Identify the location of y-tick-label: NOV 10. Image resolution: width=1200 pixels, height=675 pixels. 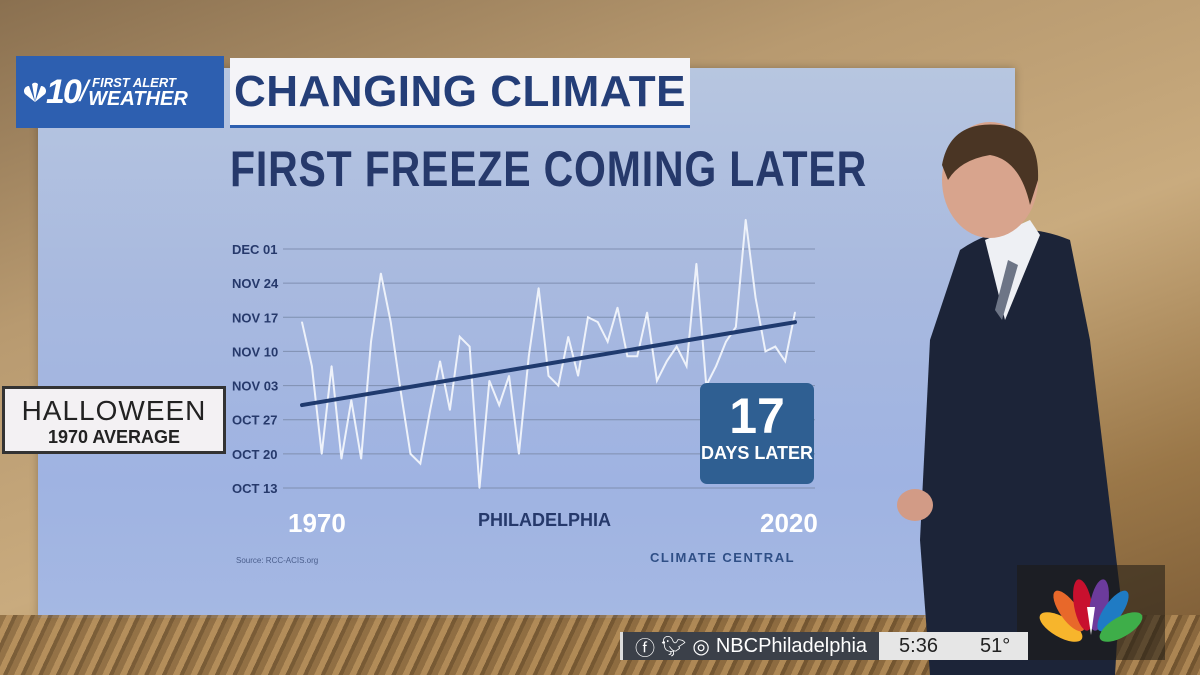
(255, 351).